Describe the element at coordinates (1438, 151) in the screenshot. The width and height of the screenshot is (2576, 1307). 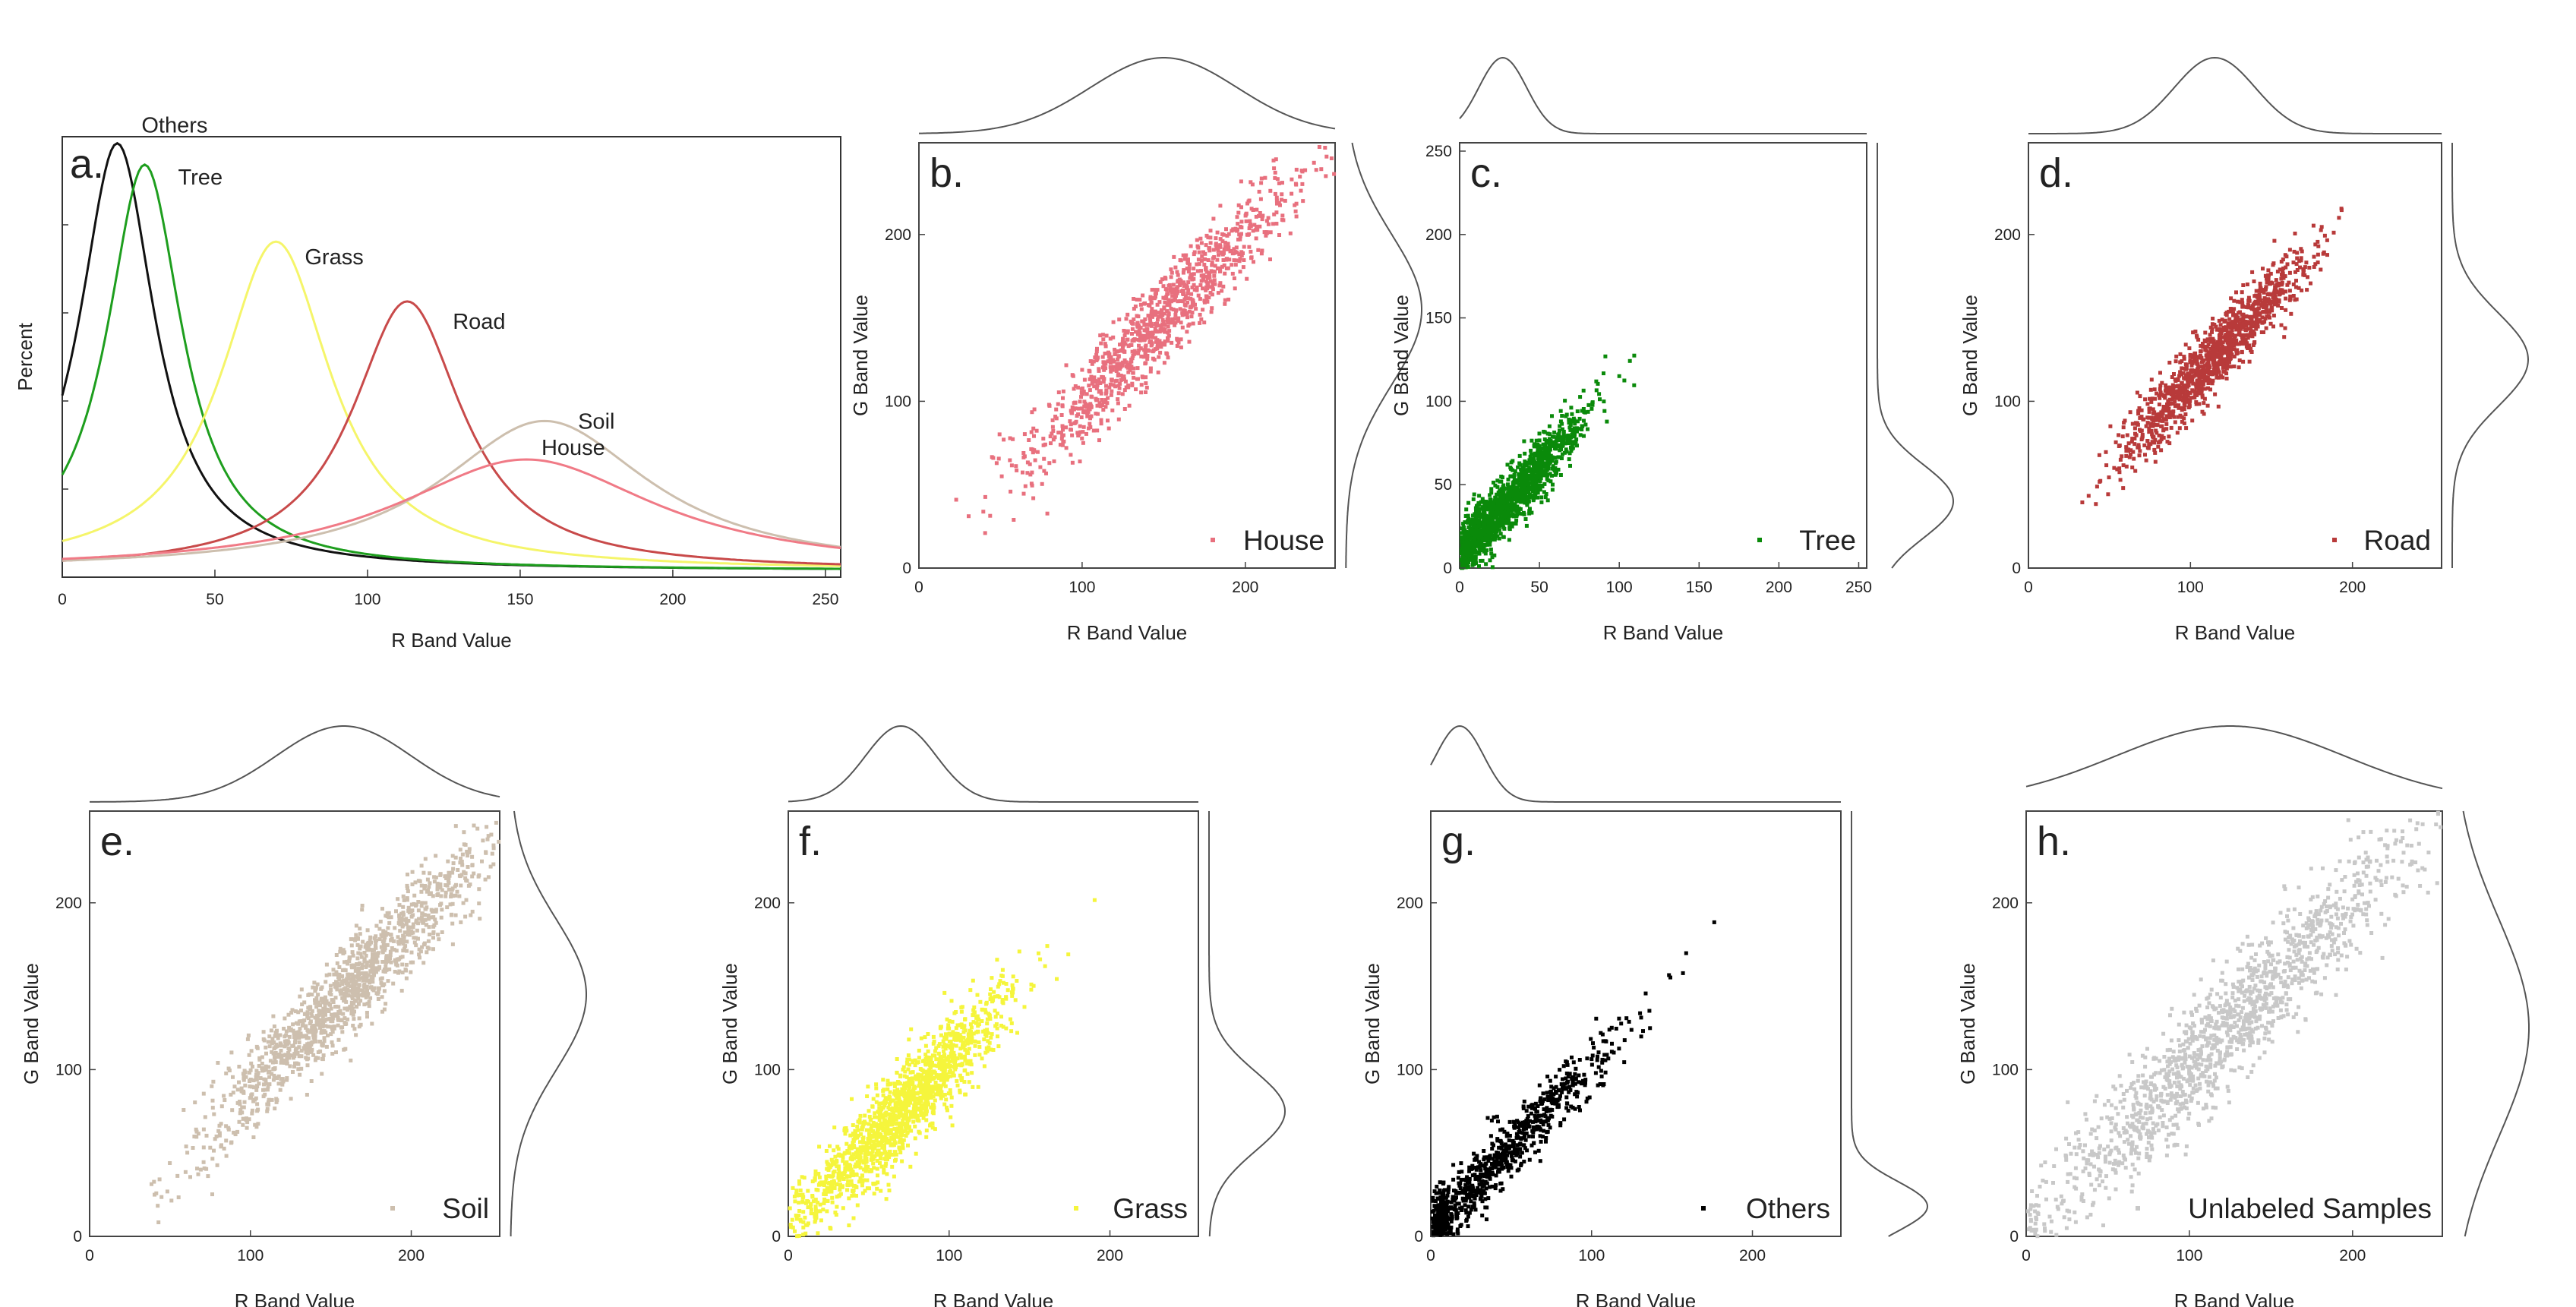
I see `y-tick-label: 250` at that location.